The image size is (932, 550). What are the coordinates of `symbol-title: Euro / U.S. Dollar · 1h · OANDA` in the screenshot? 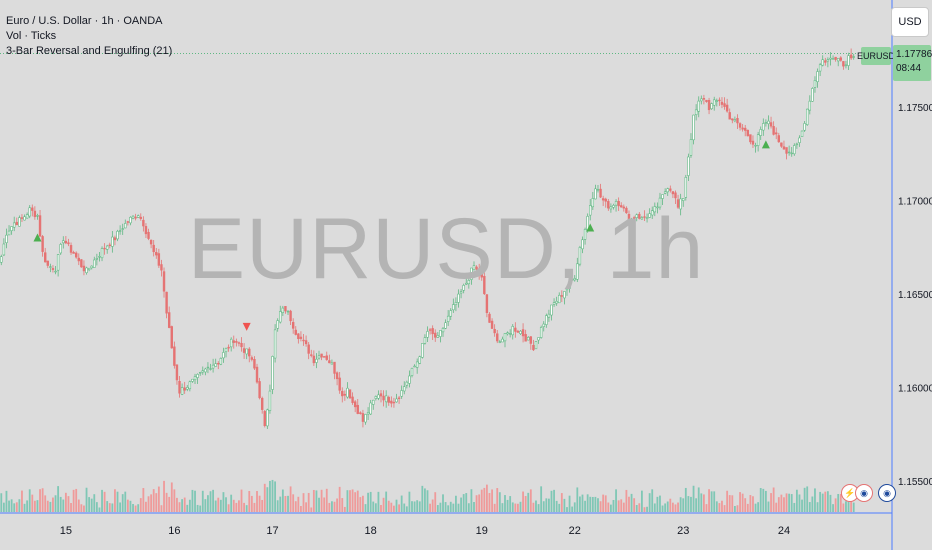 It's located at (84, 21).